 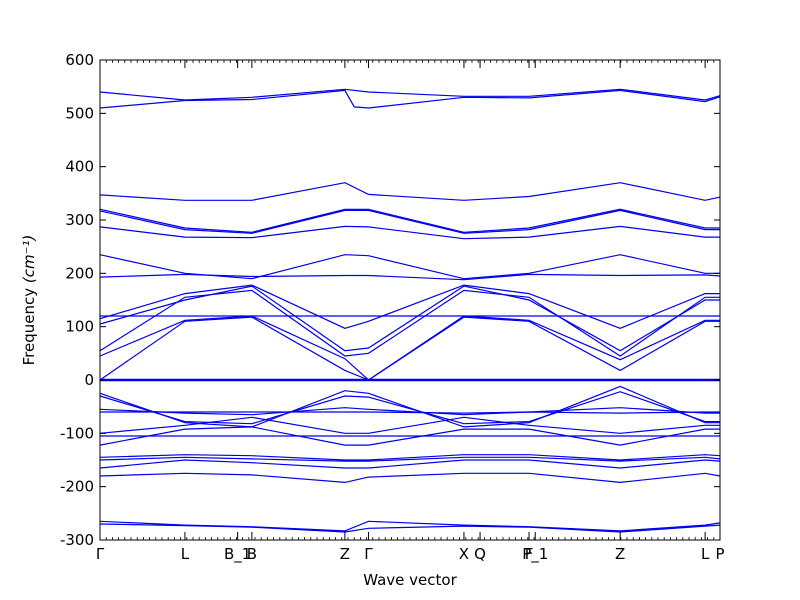 I want to click on x-axis-label: Wave vector, so click(x=410, y=580).